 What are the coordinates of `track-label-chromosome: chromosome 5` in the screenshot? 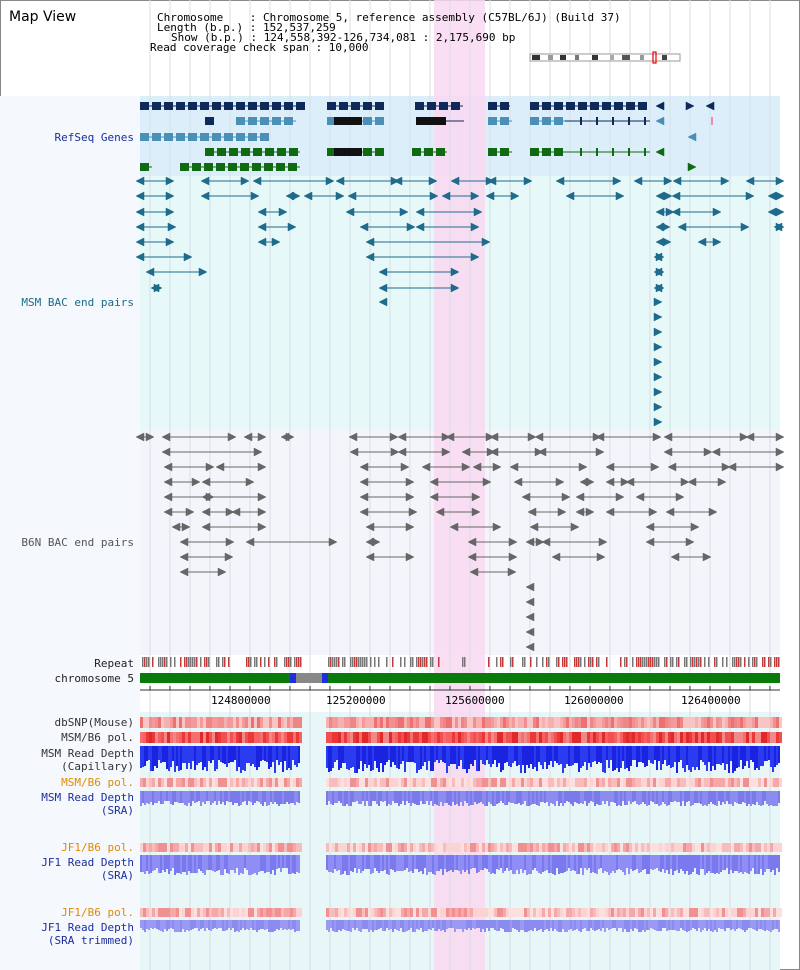 It's located at (94, 678).